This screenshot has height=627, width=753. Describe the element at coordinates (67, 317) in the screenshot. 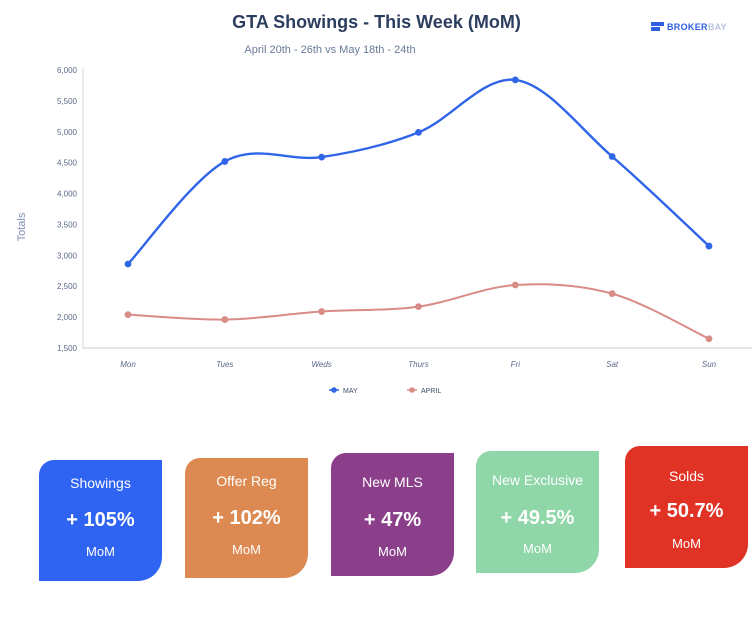

I see `y-tick-label: 2,000` at that location.